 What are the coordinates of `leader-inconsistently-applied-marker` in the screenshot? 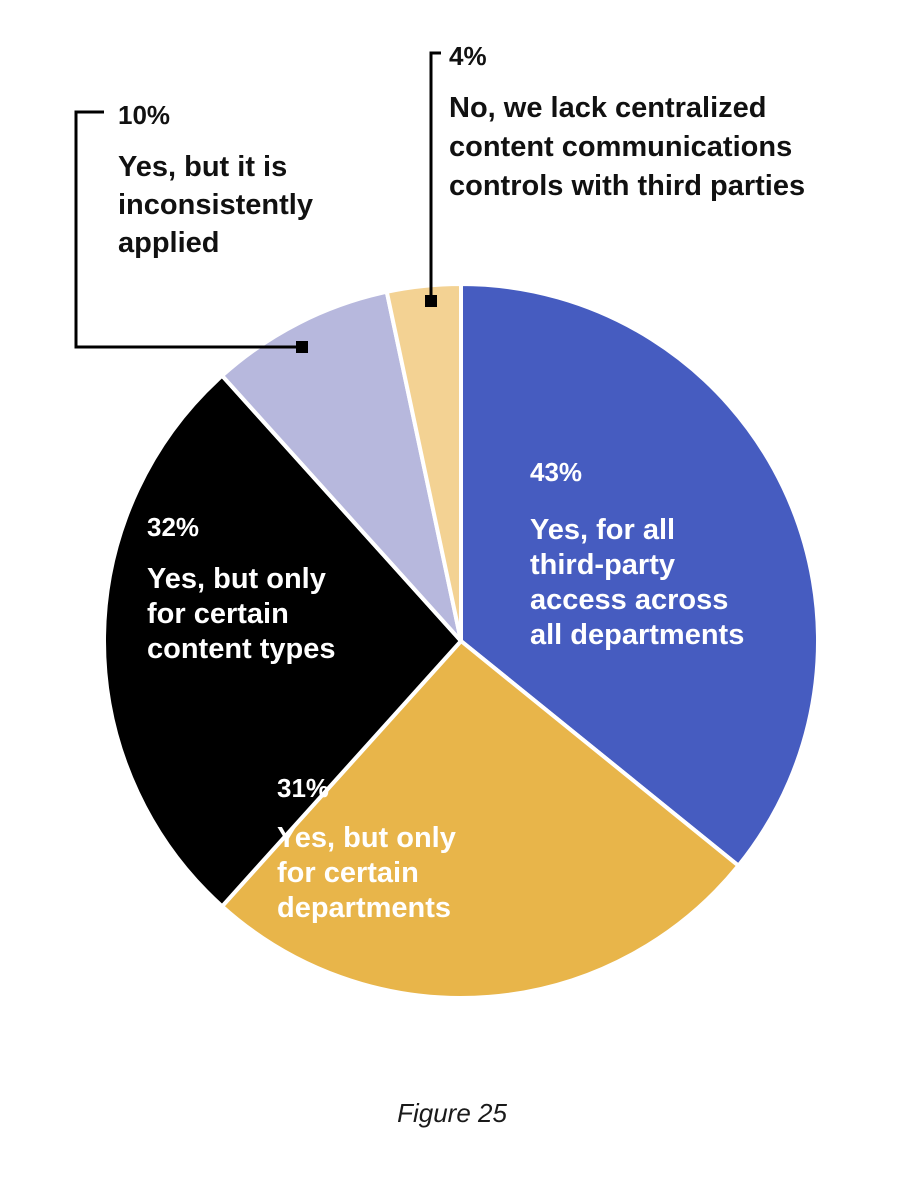 It's located at (302, 347).